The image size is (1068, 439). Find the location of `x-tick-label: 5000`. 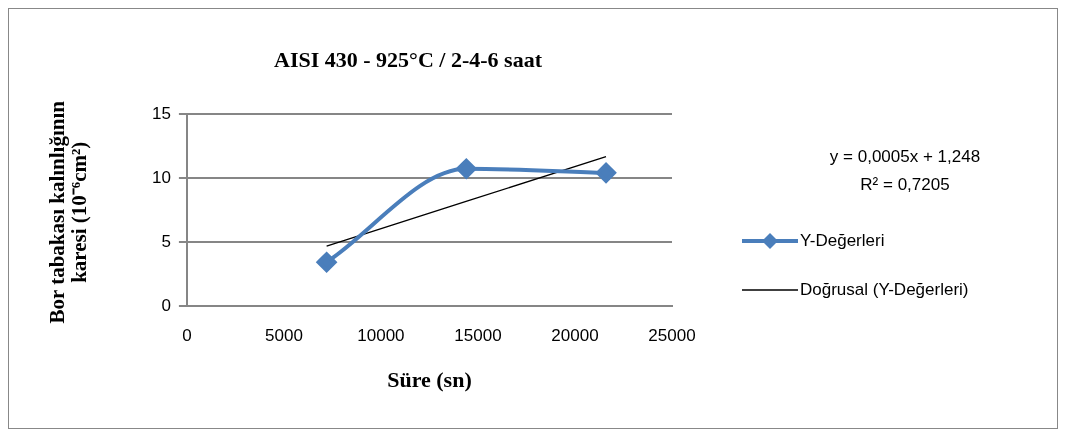

x-tick-label: 5000 is located at coordinates (284, 336).